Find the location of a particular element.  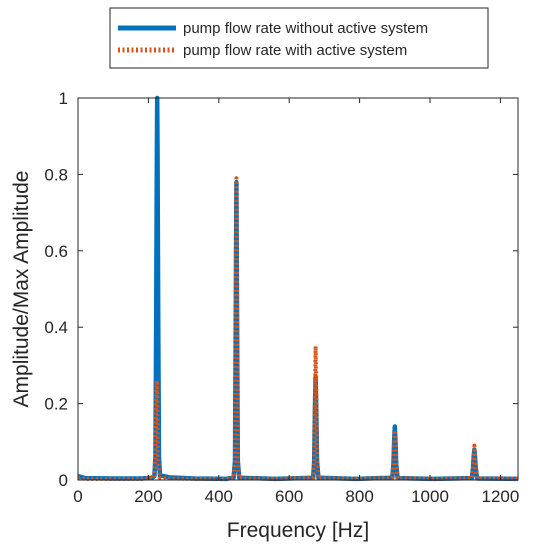

legend-box is located at coordinates (299, 38).